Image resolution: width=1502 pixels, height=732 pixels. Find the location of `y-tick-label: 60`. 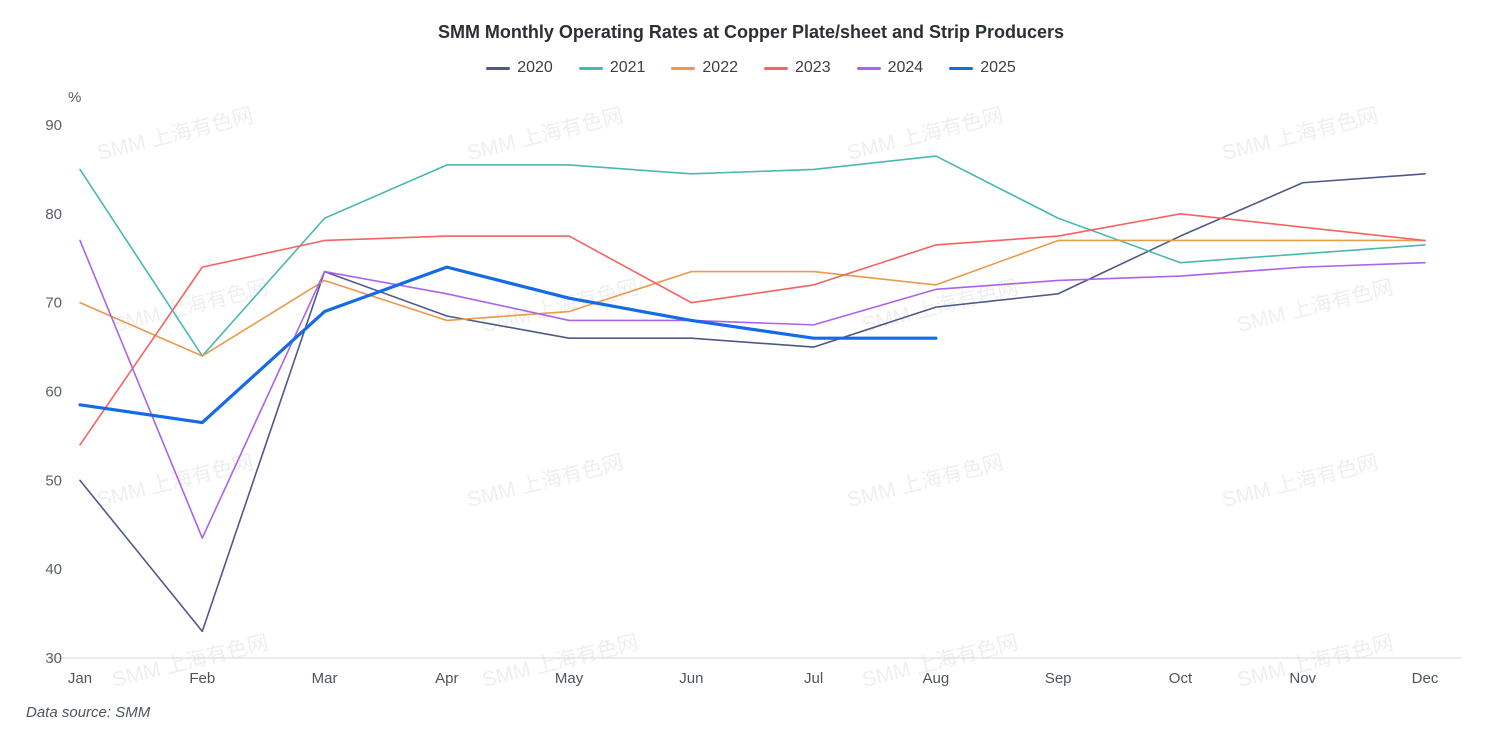

y-tick-label: 60 is located at coordinates (53, 392).